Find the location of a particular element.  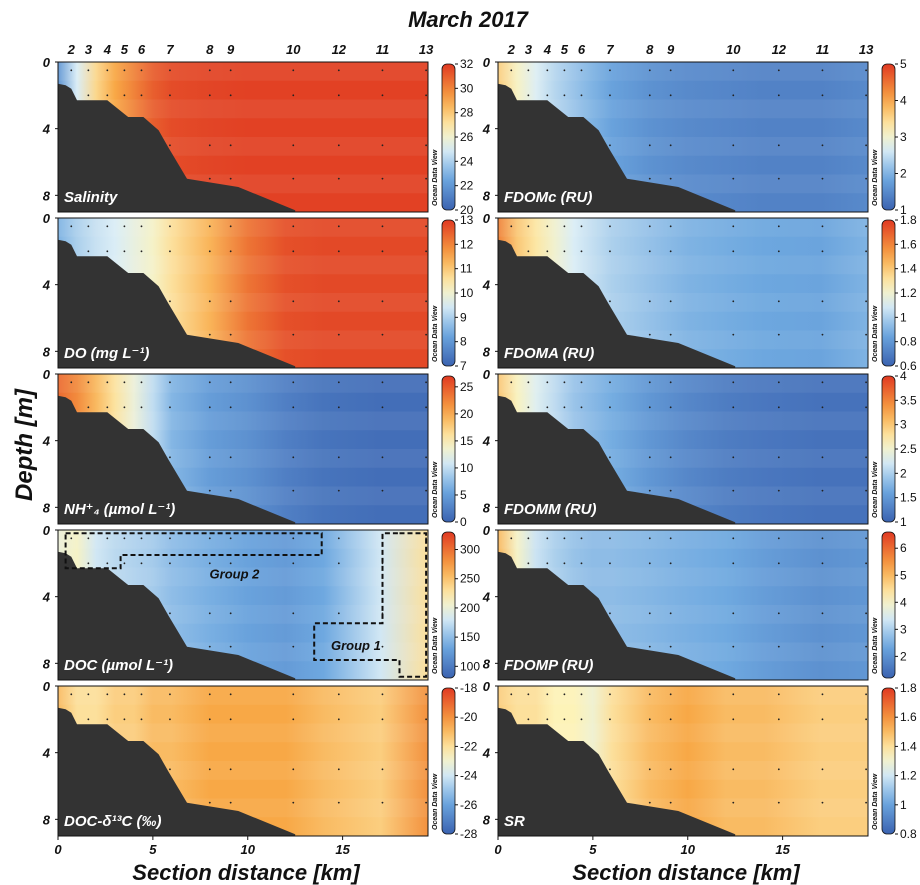

colorbar-tick-label: 12 is located at coordinates (467, 244).